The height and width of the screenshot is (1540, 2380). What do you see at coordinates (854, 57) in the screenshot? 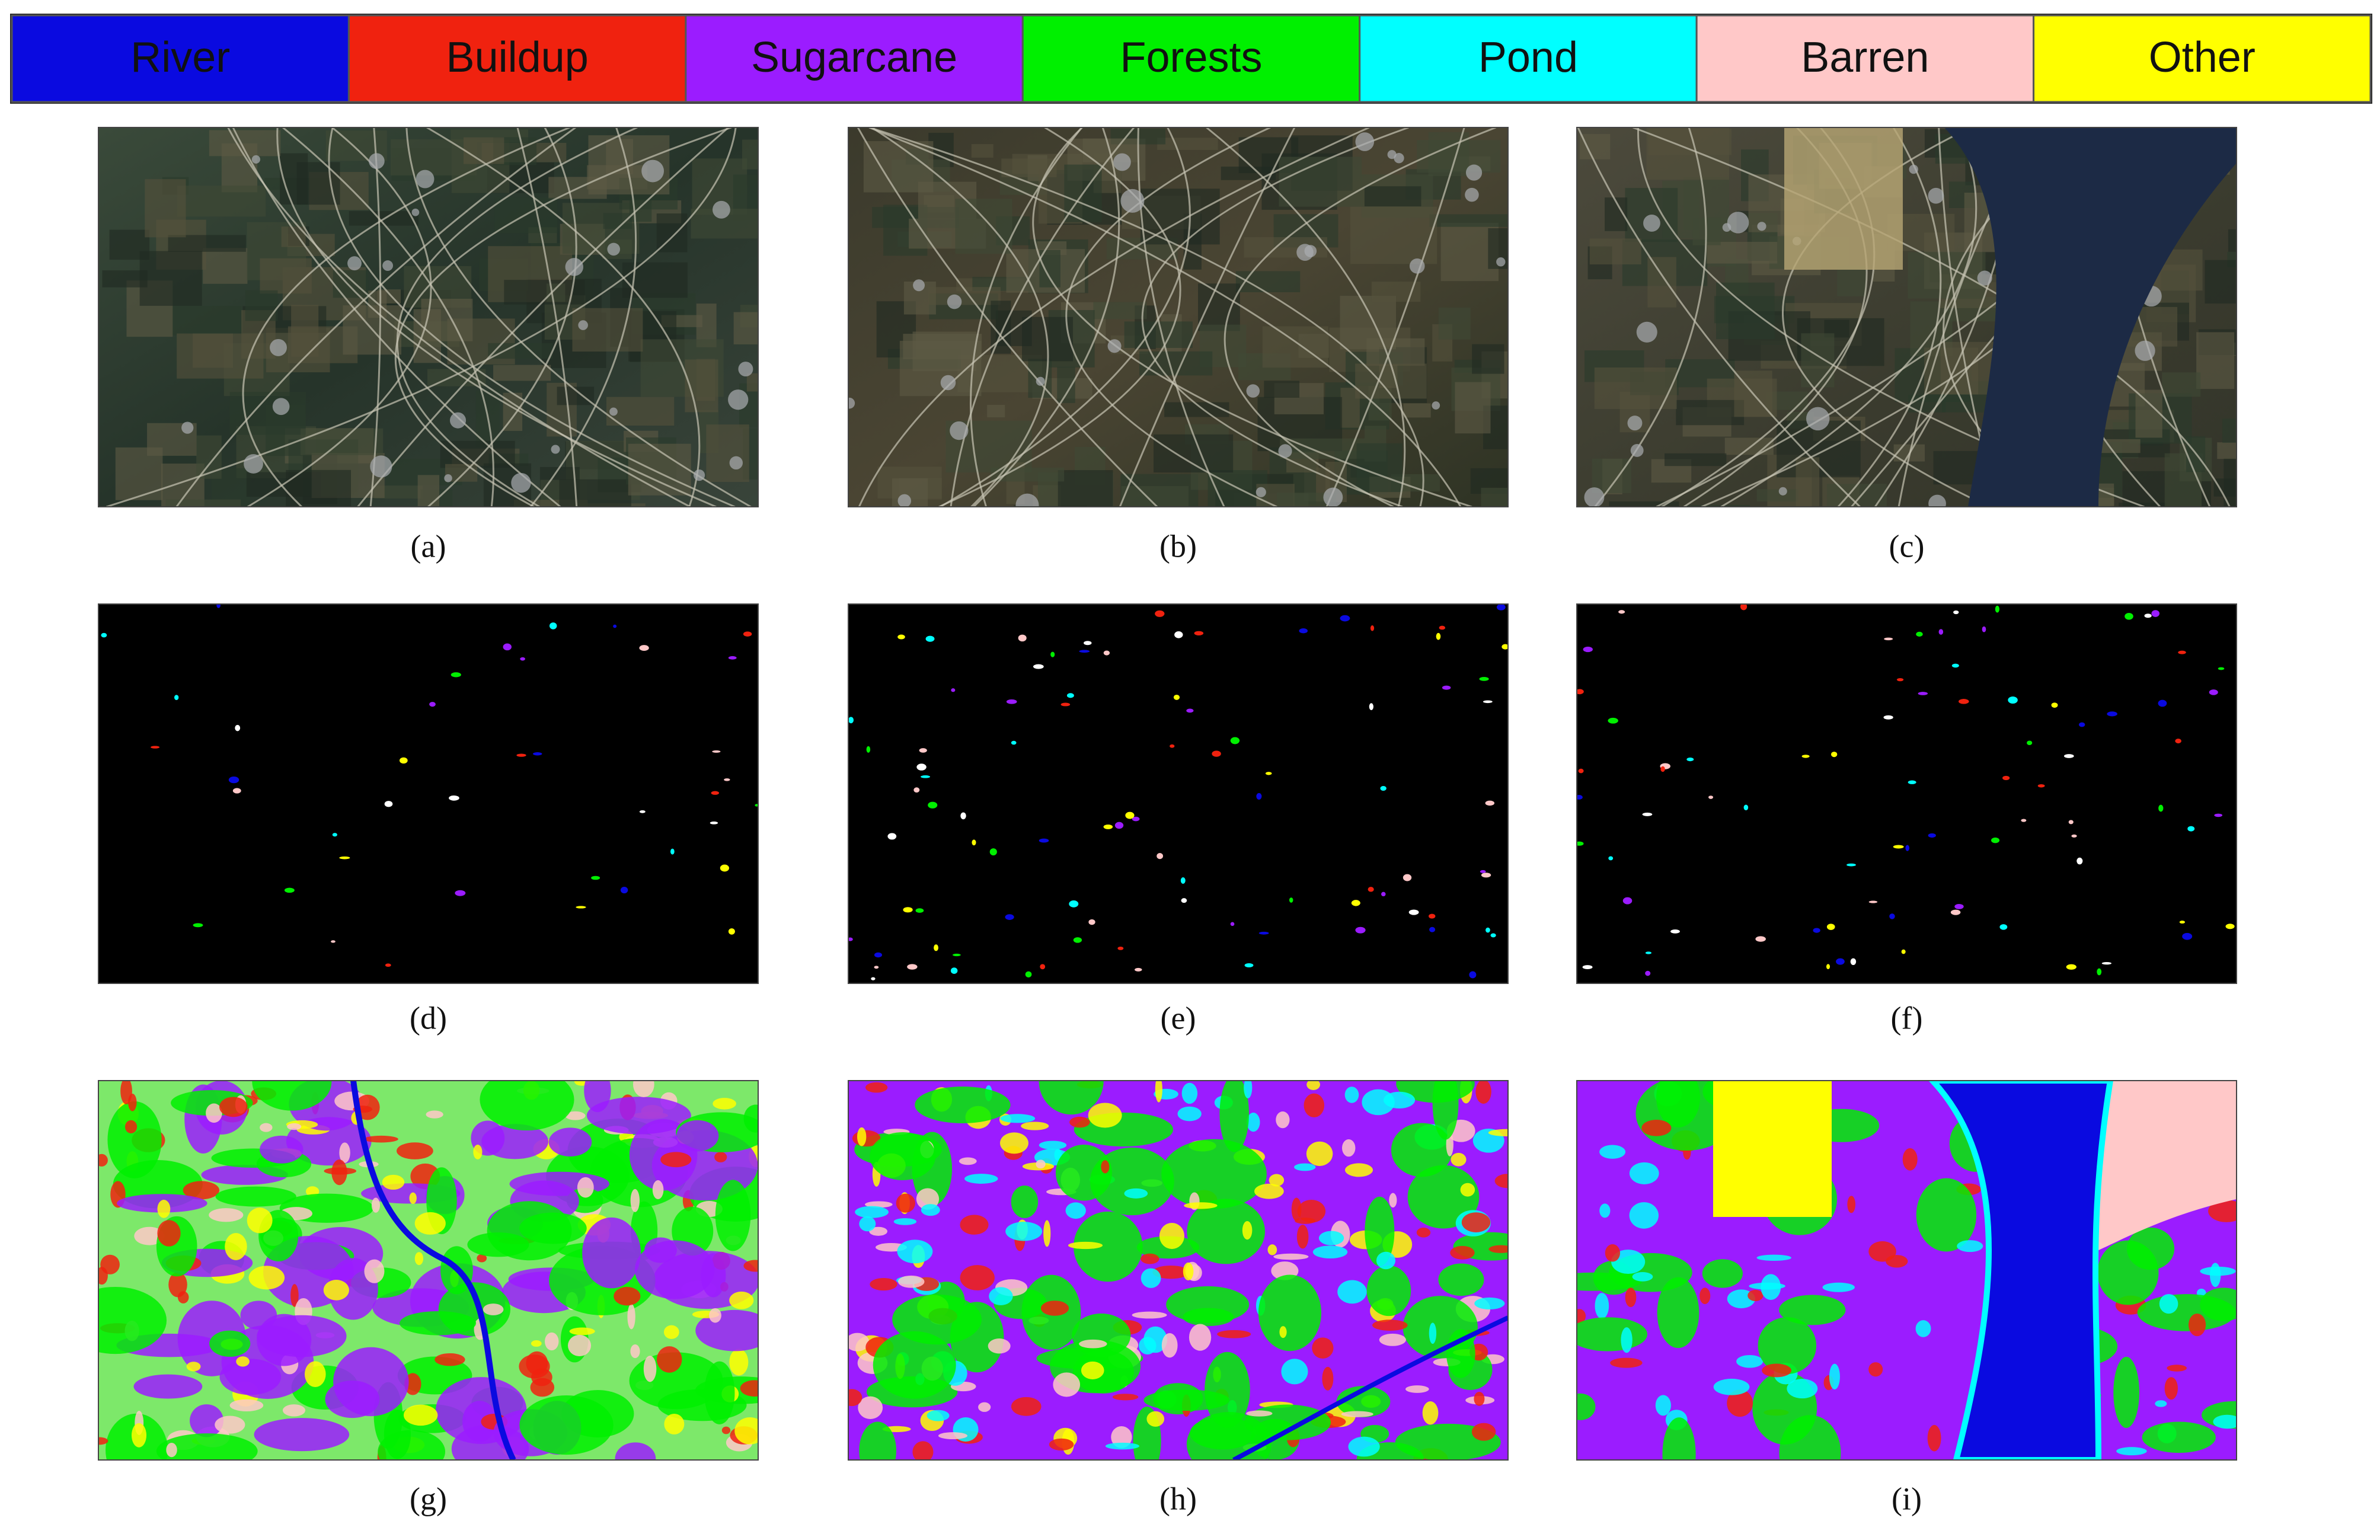
I see `legend-label: Sugarcane` at bounding box center [854, 57].